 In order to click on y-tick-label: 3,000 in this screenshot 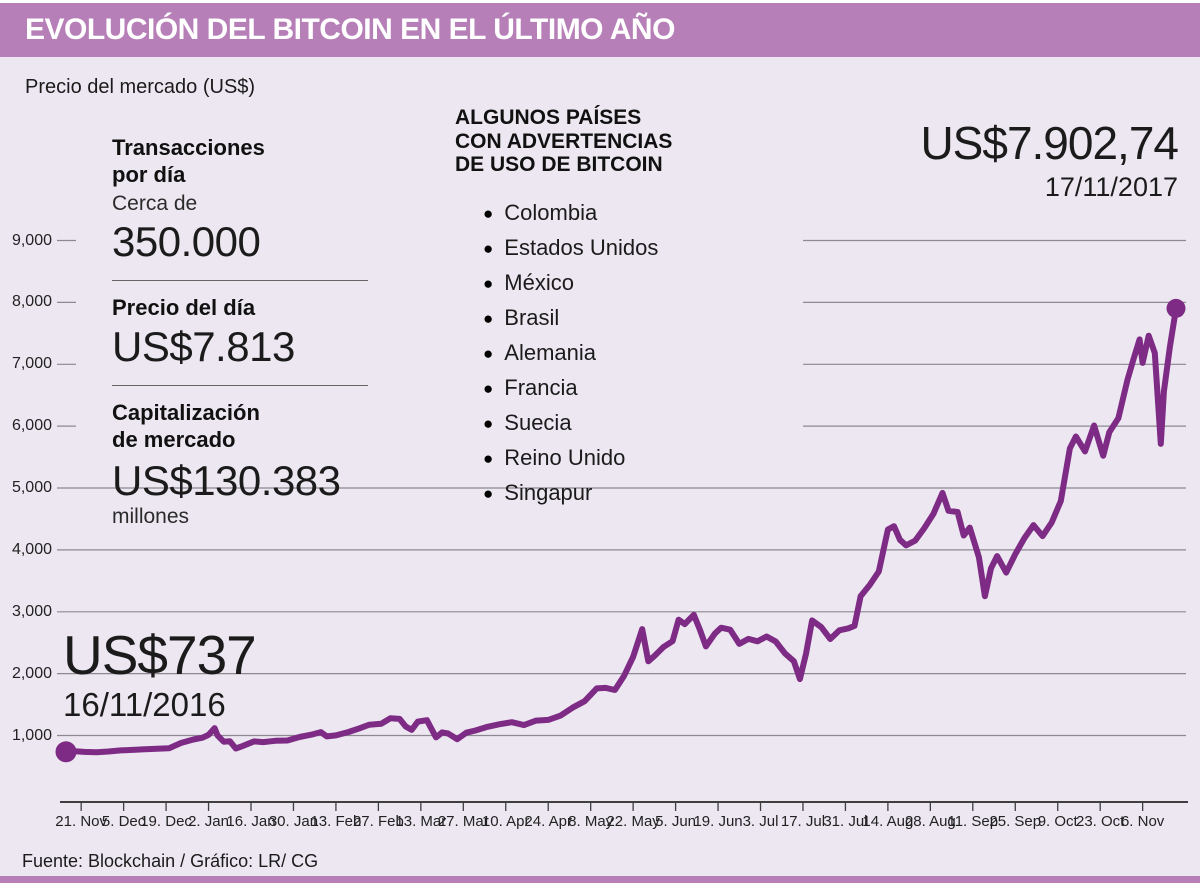, I will do `click(31, 611)`.